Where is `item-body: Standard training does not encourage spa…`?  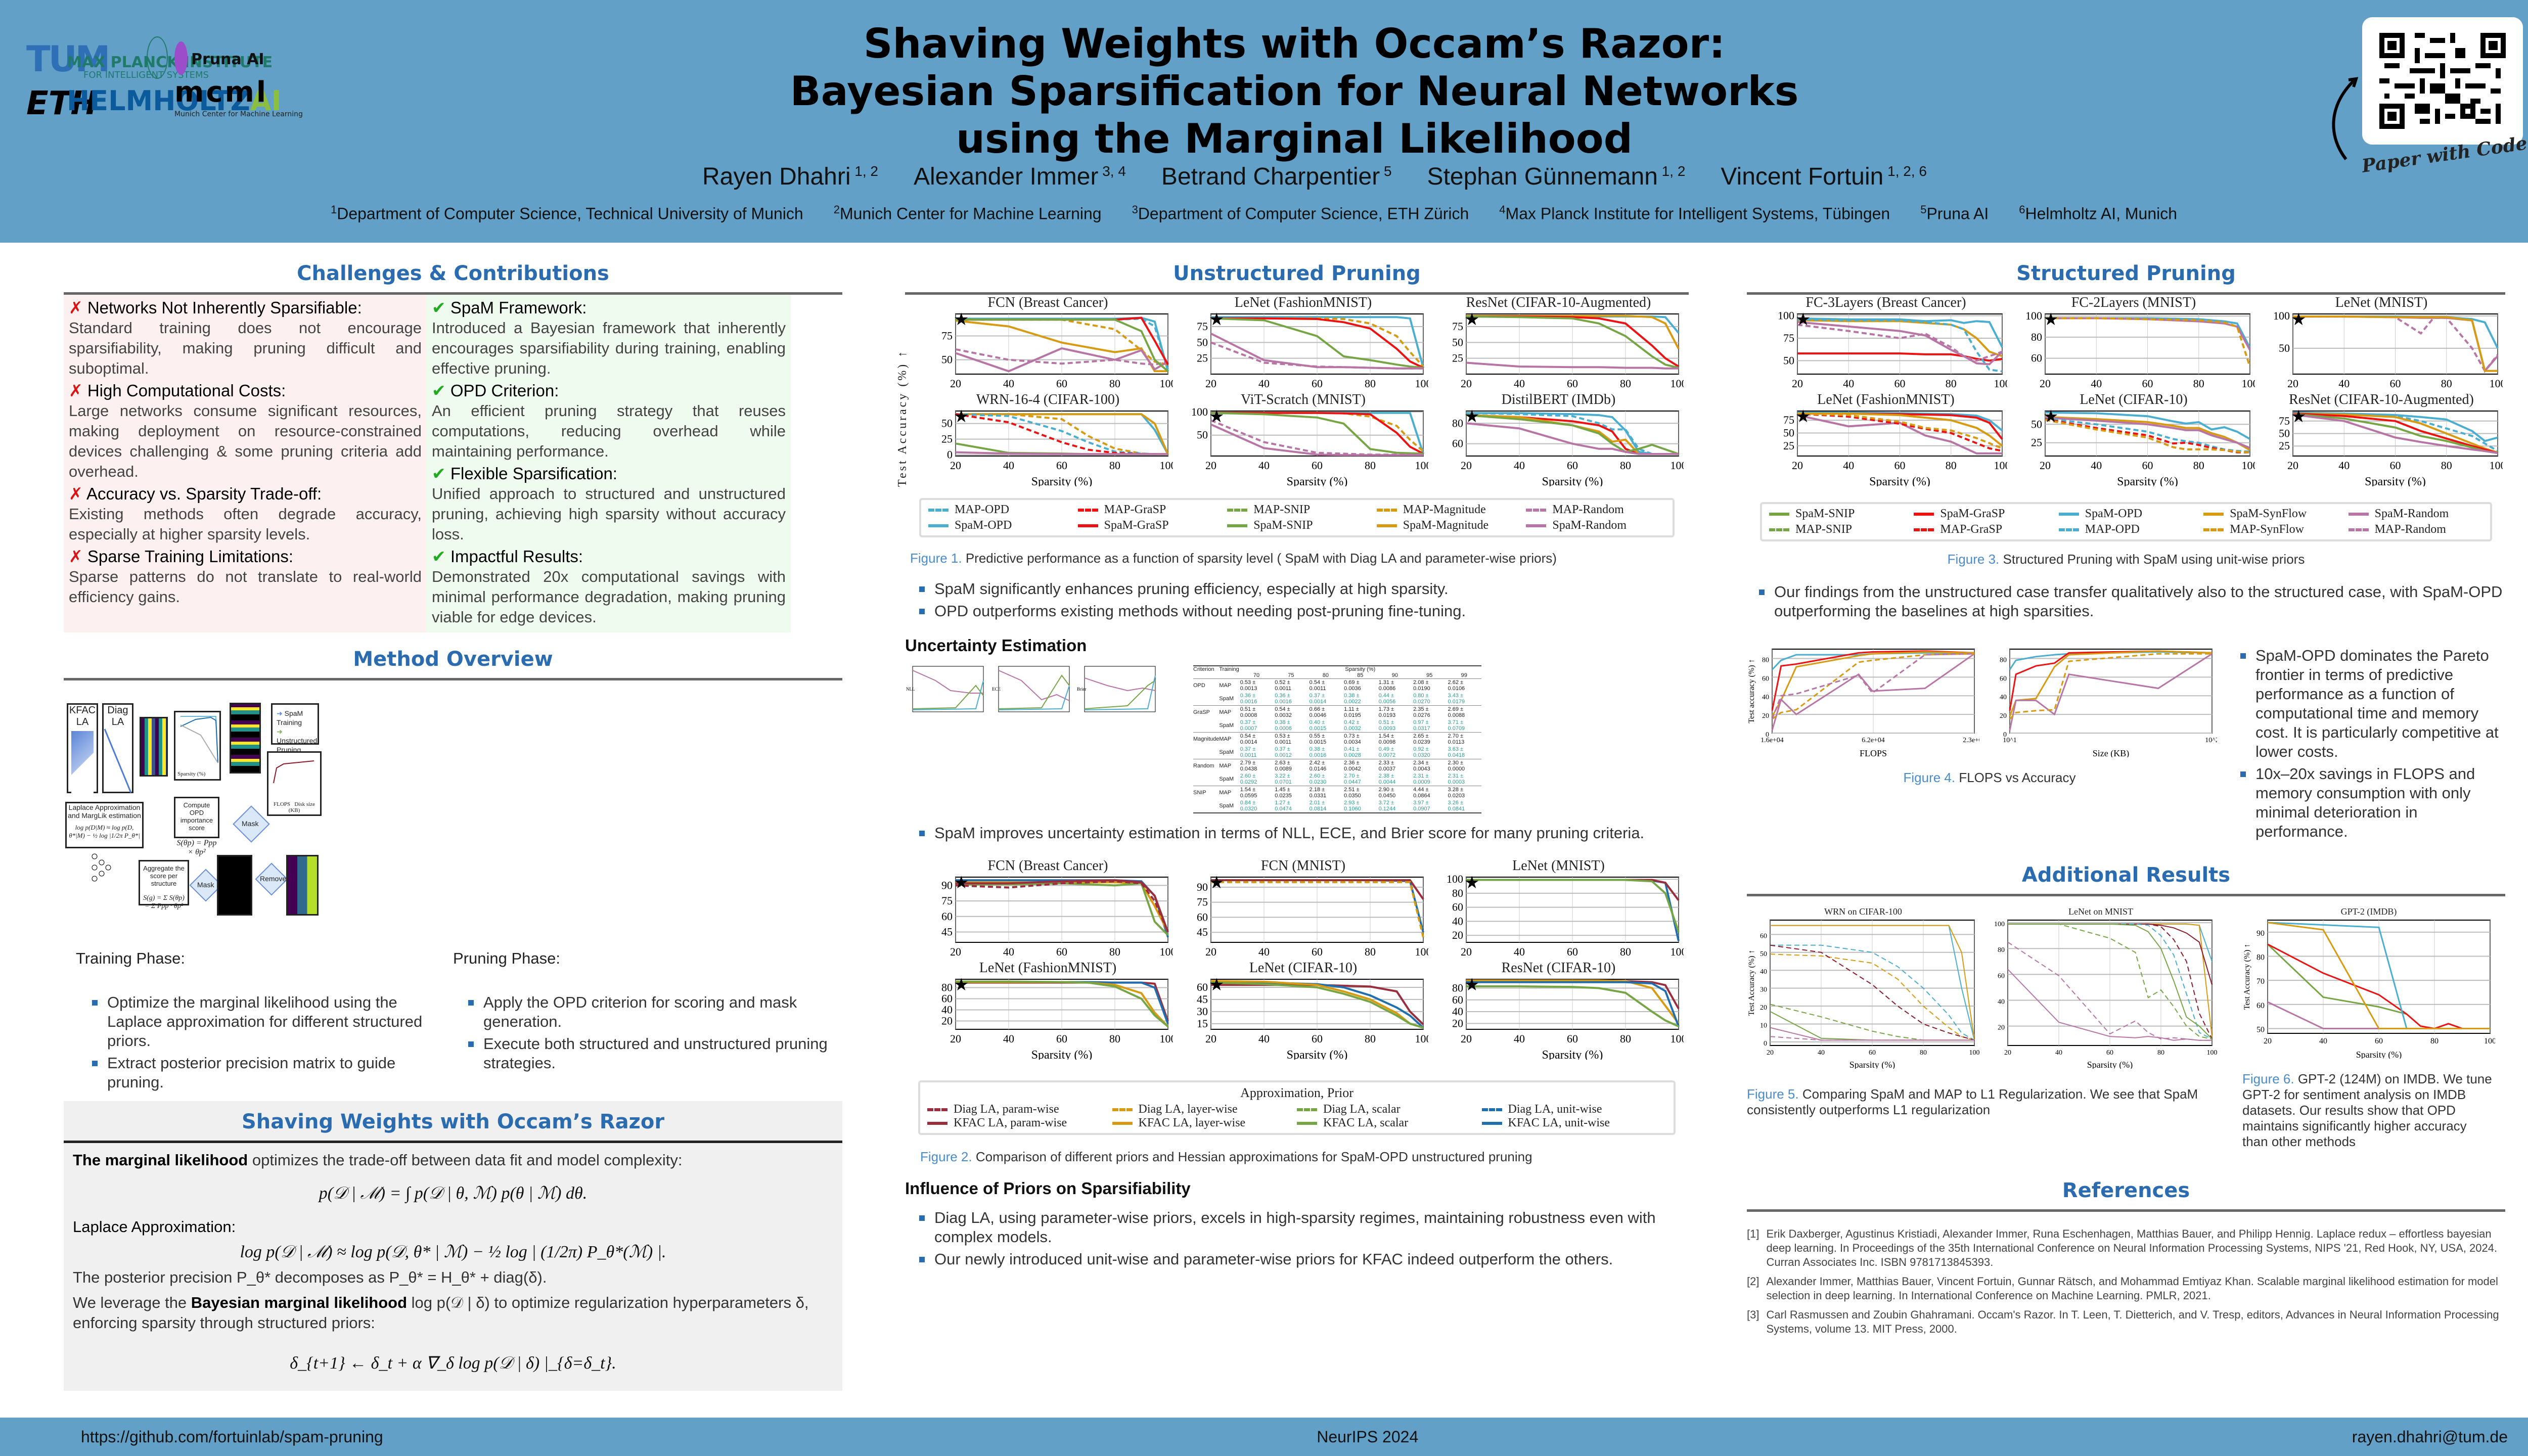 item-body: Standard training does not encourage spa… is located at coordinates (246, 348).